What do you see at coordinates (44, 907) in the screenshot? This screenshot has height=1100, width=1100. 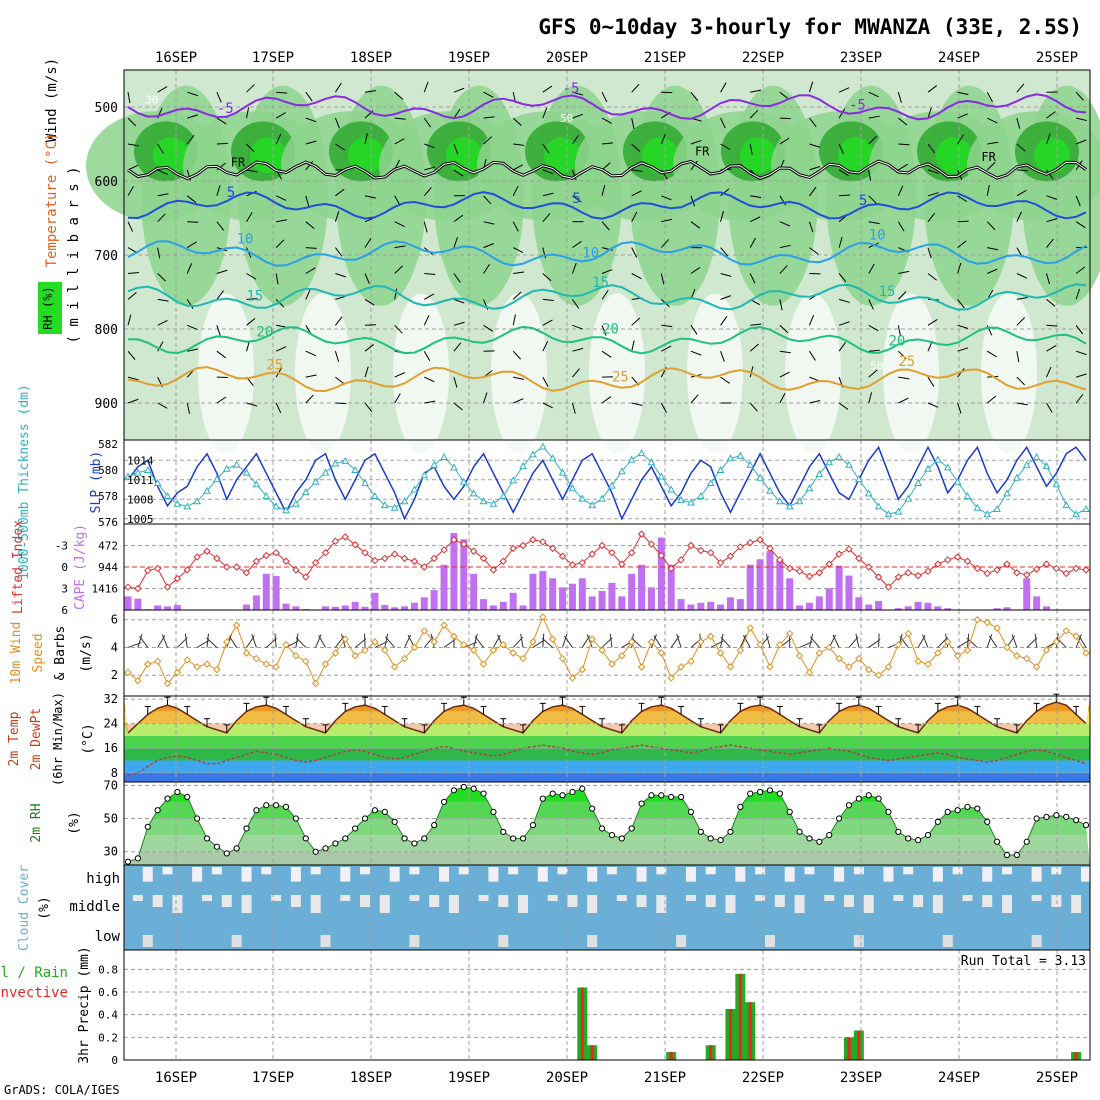 I see `cloud-units: (%)` at bounding box center [44, 907].